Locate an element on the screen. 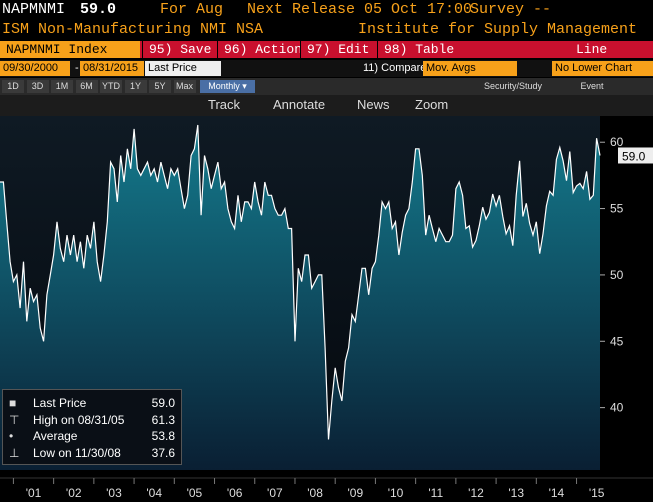 This screenshot has width=653, height=502. legend-label: High on 08/31/05 is located at coordinates (79, 419).